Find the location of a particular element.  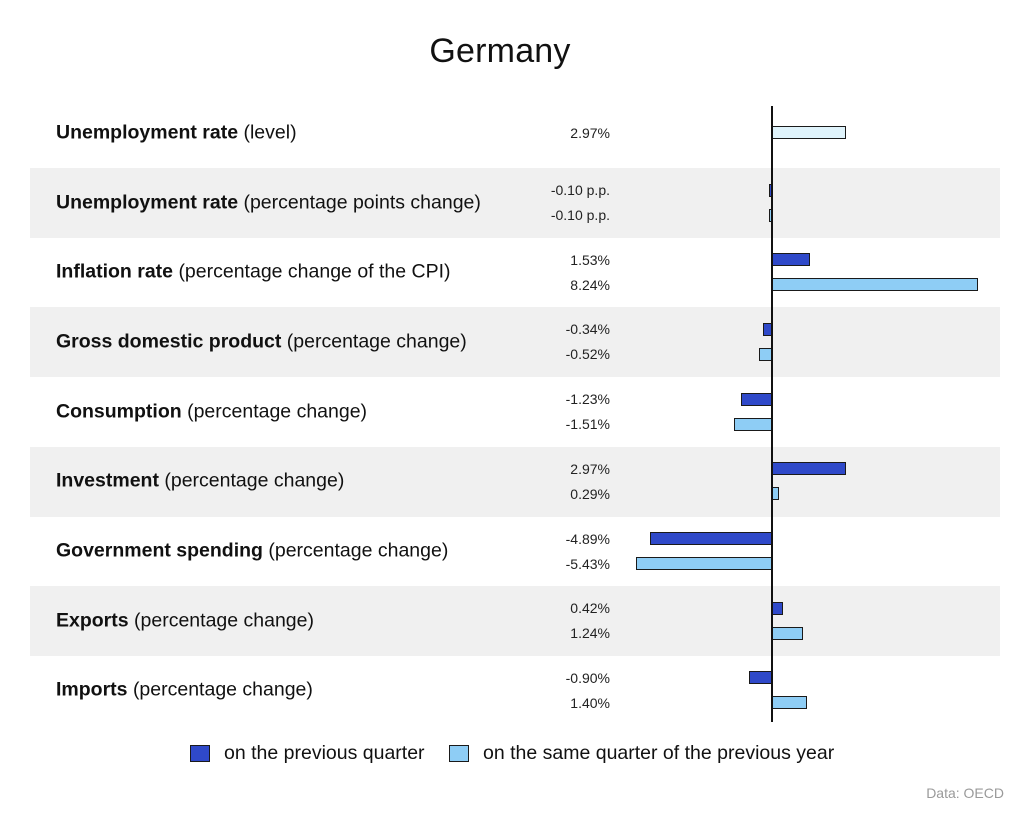

bar-value-label: 0.29% is located at coordinates (590, 493).